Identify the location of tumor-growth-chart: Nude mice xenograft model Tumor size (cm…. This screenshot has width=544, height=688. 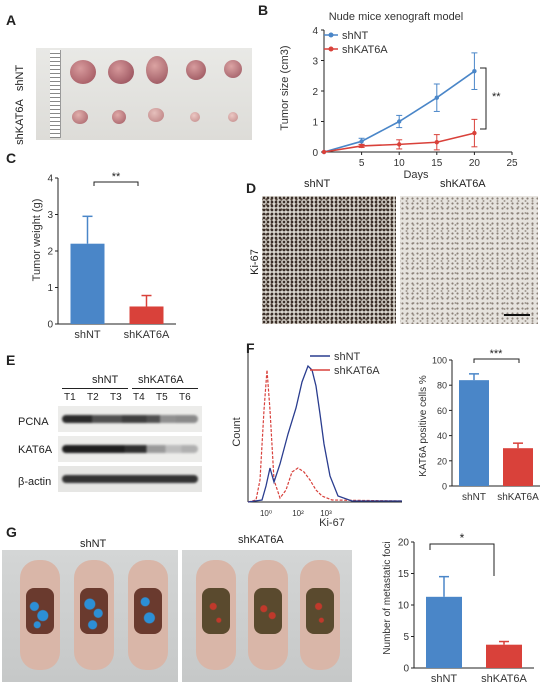
(398, 95).